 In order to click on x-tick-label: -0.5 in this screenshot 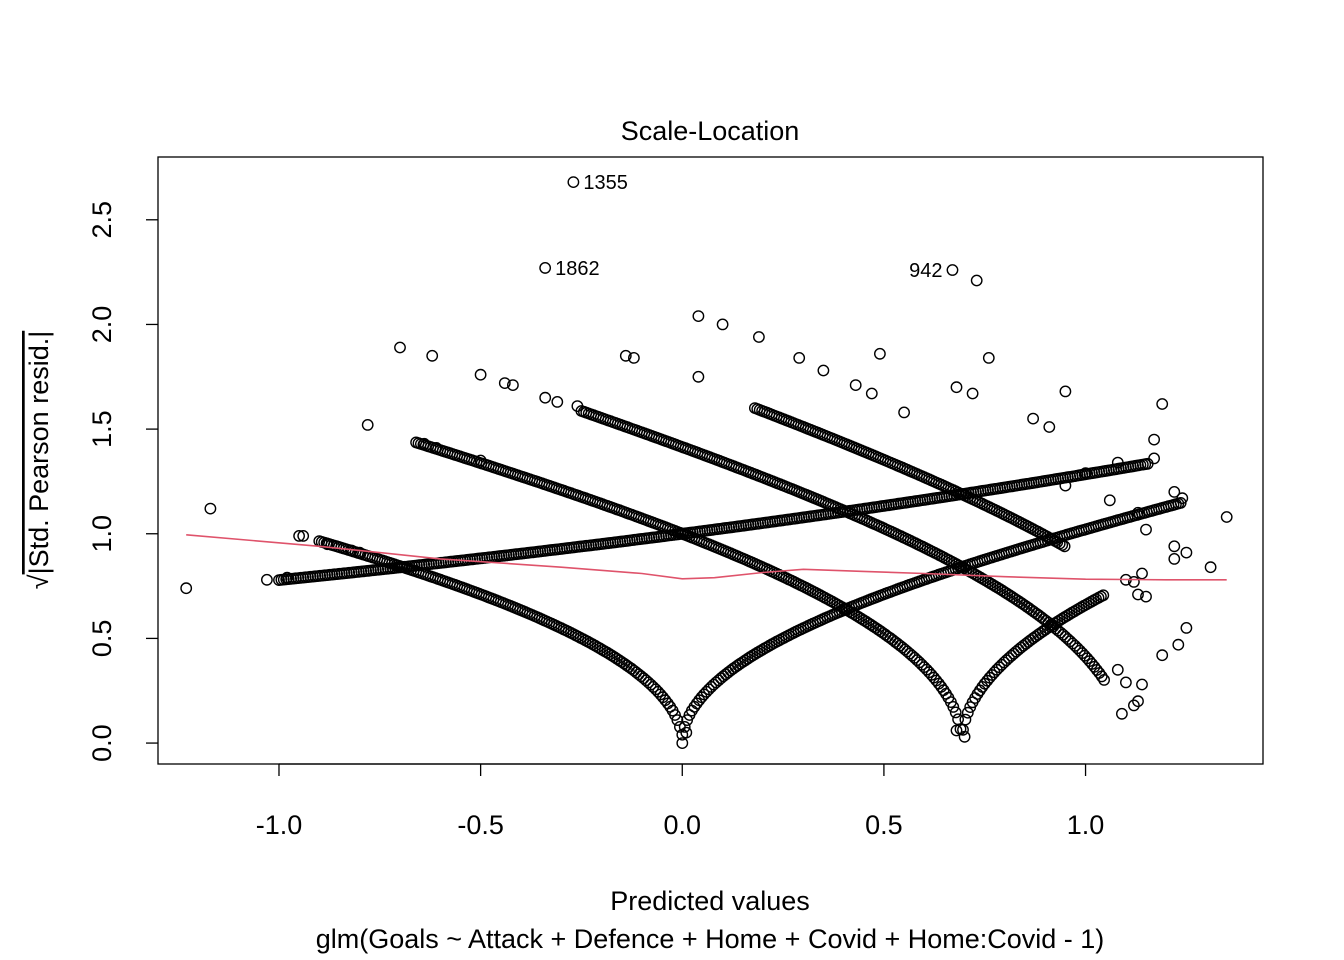, I will do `click(480, 825)`.